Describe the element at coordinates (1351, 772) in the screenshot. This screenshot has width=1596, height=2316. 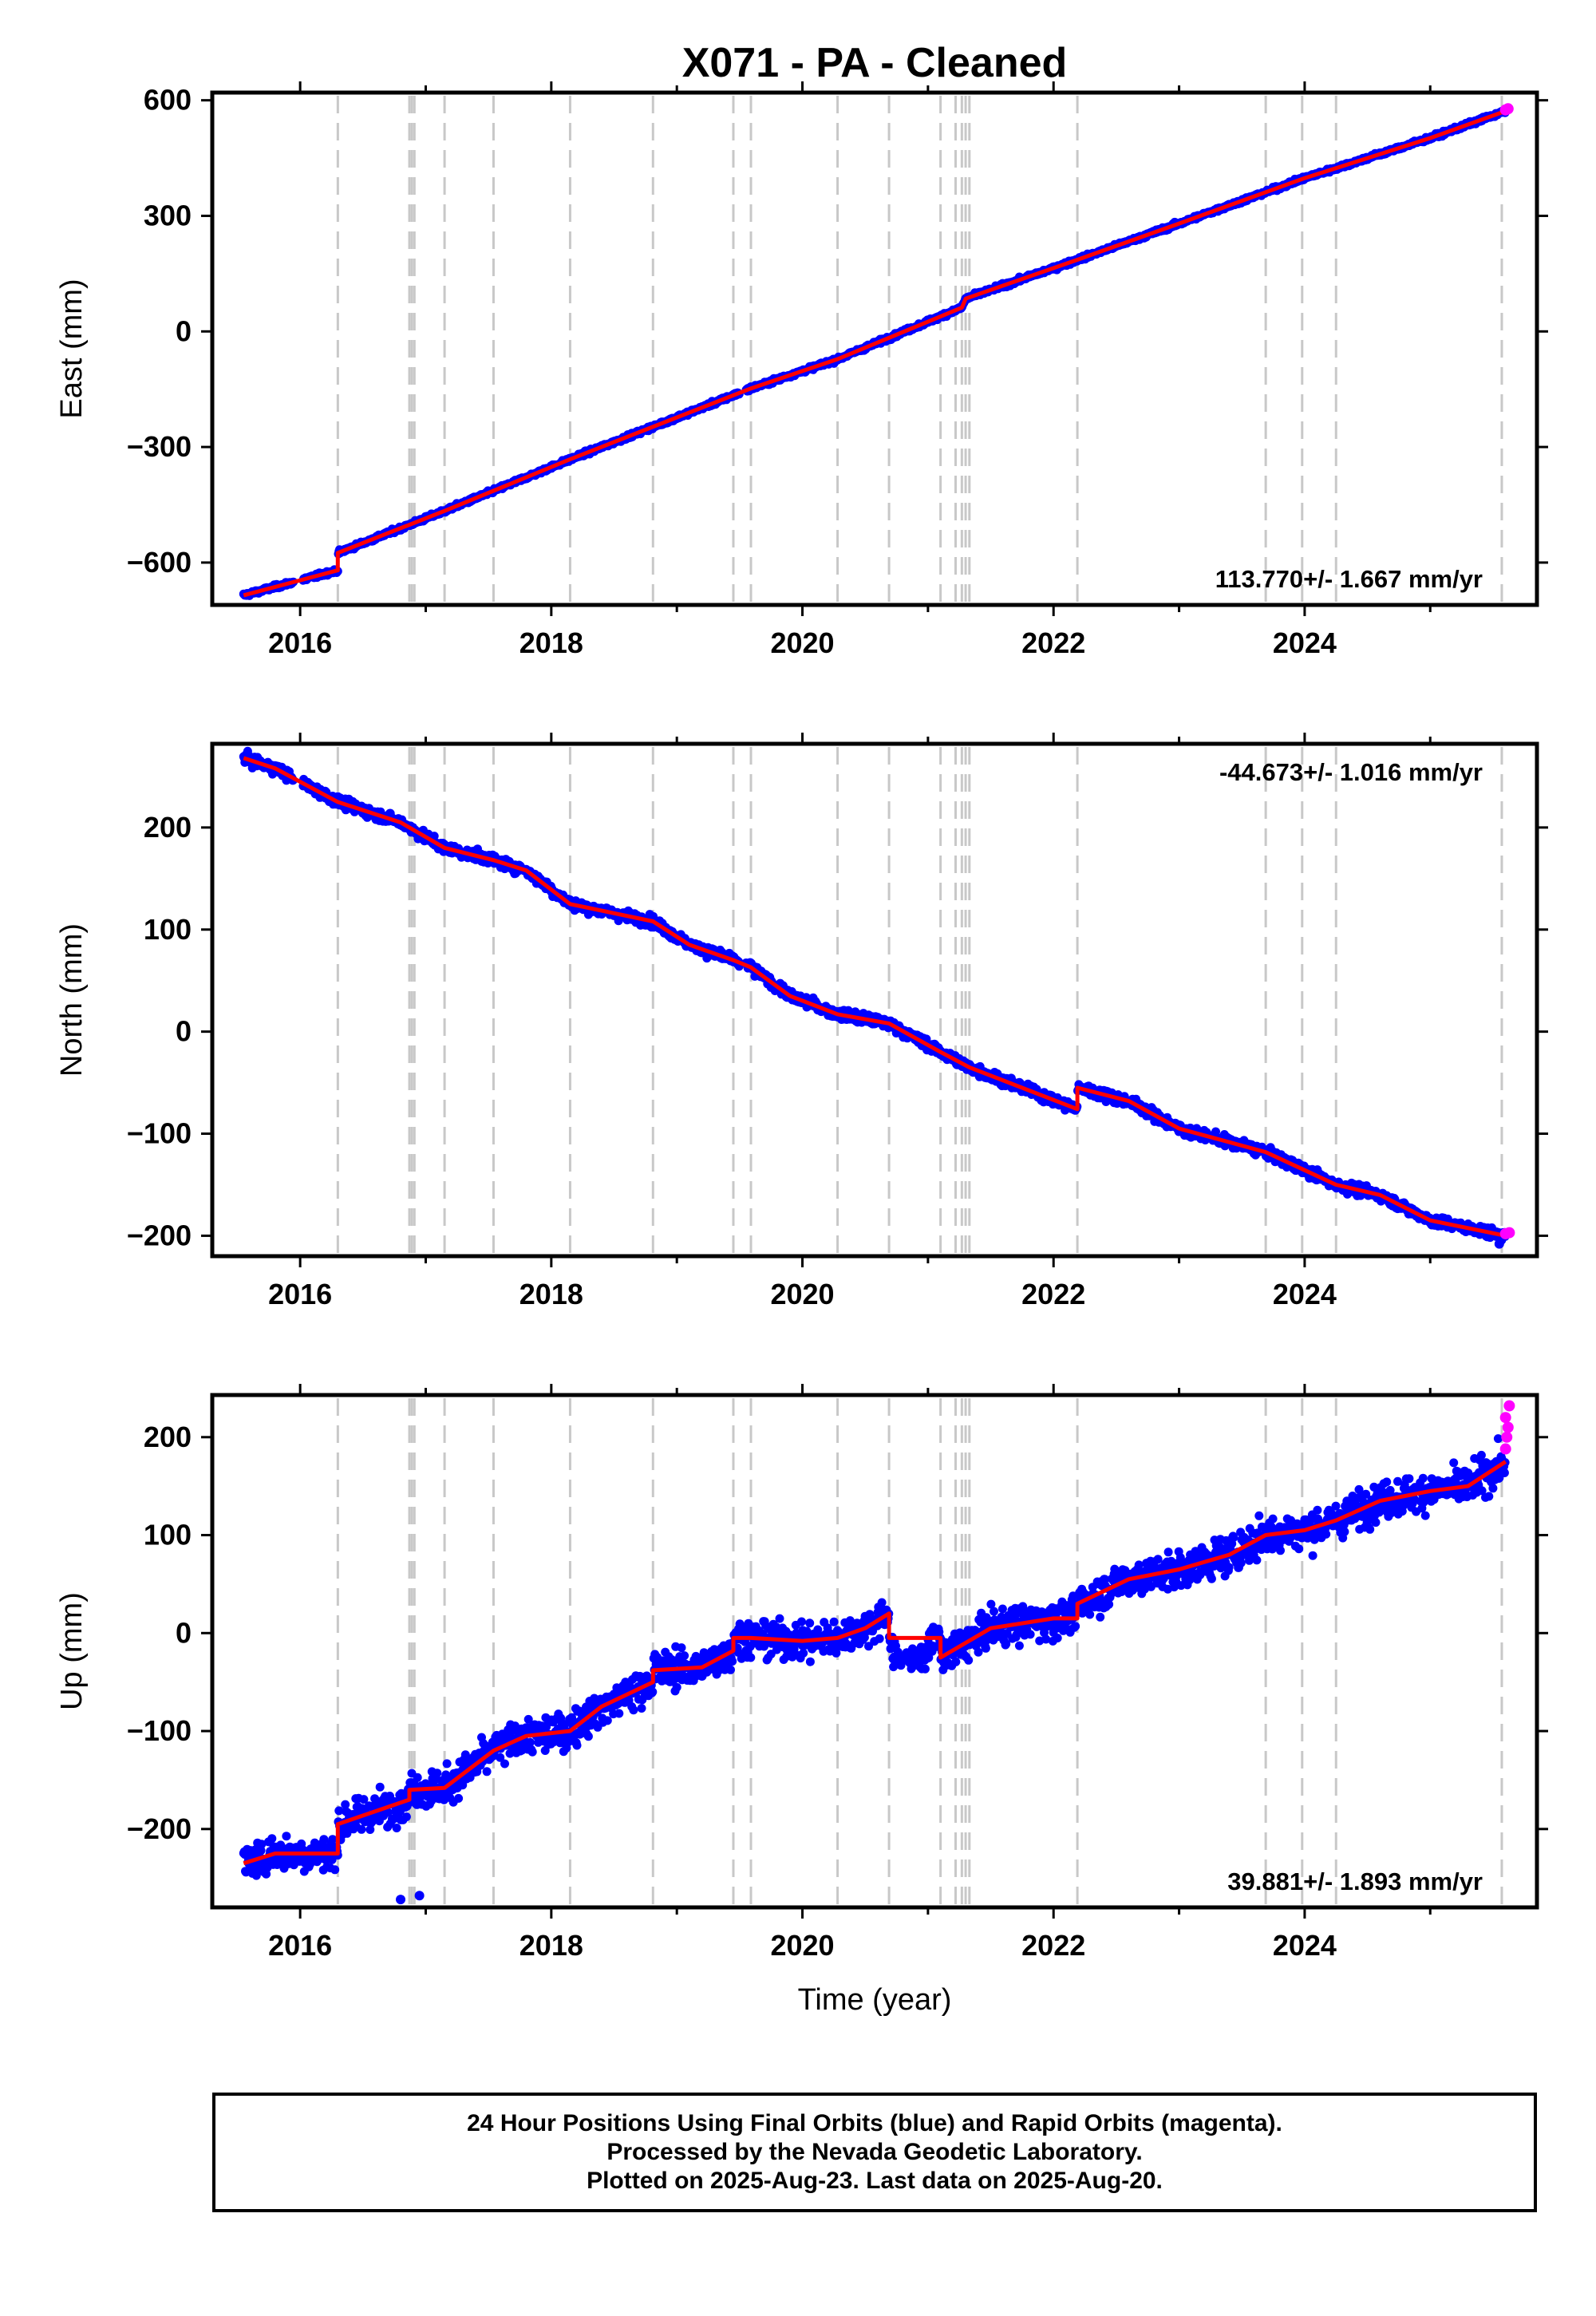
I see `north-rate-label: -44.673+/- 1.016 mm/yr` at that location.